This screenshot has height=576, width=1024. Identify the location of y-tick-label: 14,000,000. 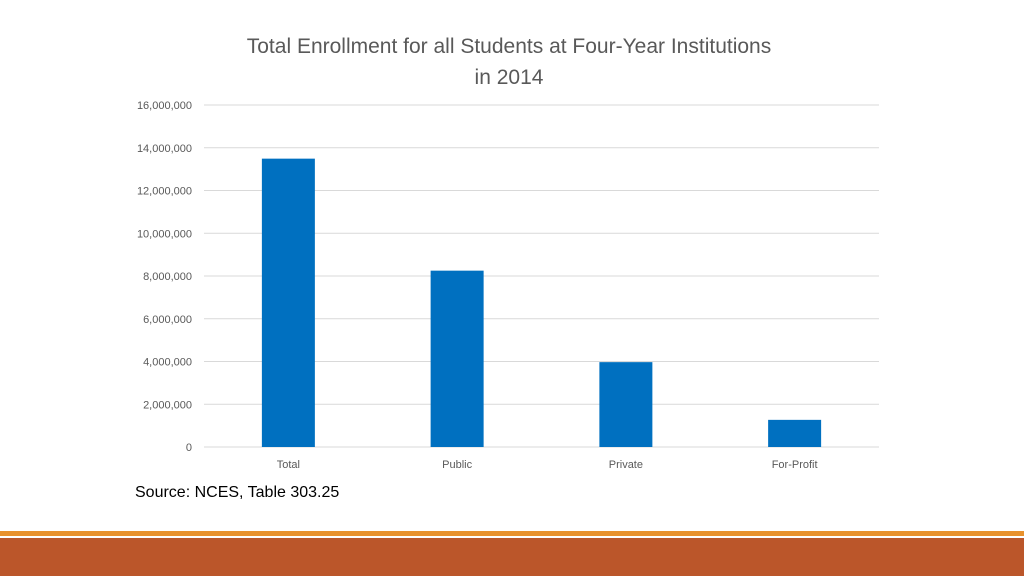
(164, 149).